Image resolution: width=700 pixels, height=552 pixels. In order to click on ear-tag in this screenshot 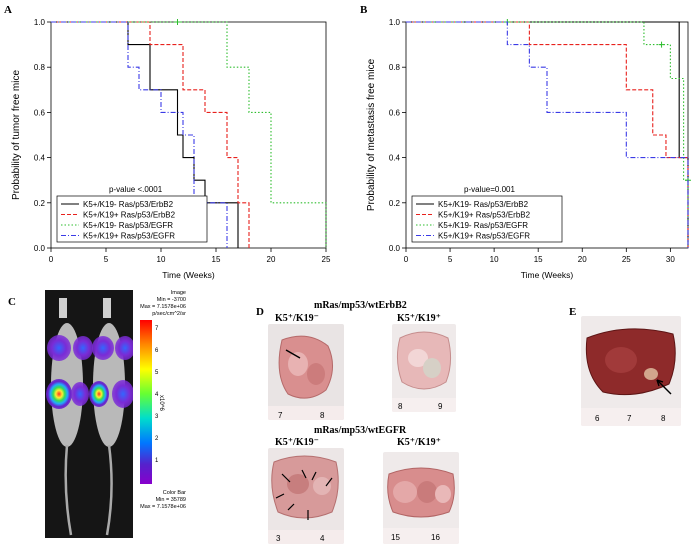, I will do `click(63, 308)`.